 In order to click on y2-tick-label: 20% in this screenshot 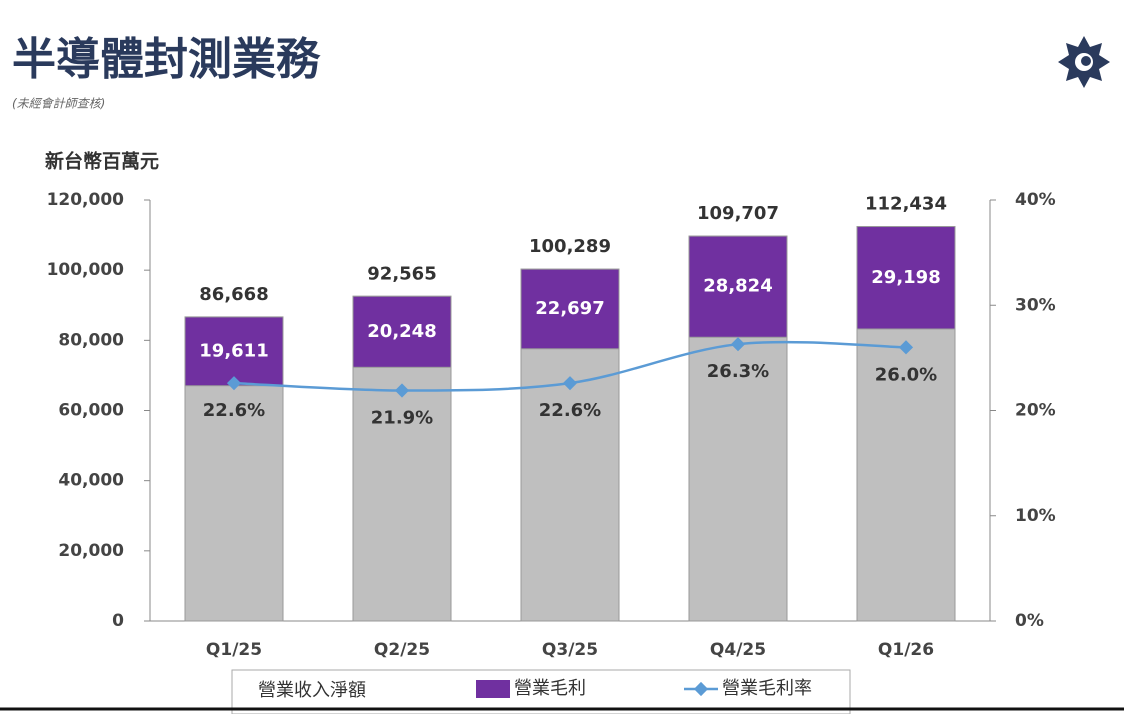, I will do `click(1035, 411)`.